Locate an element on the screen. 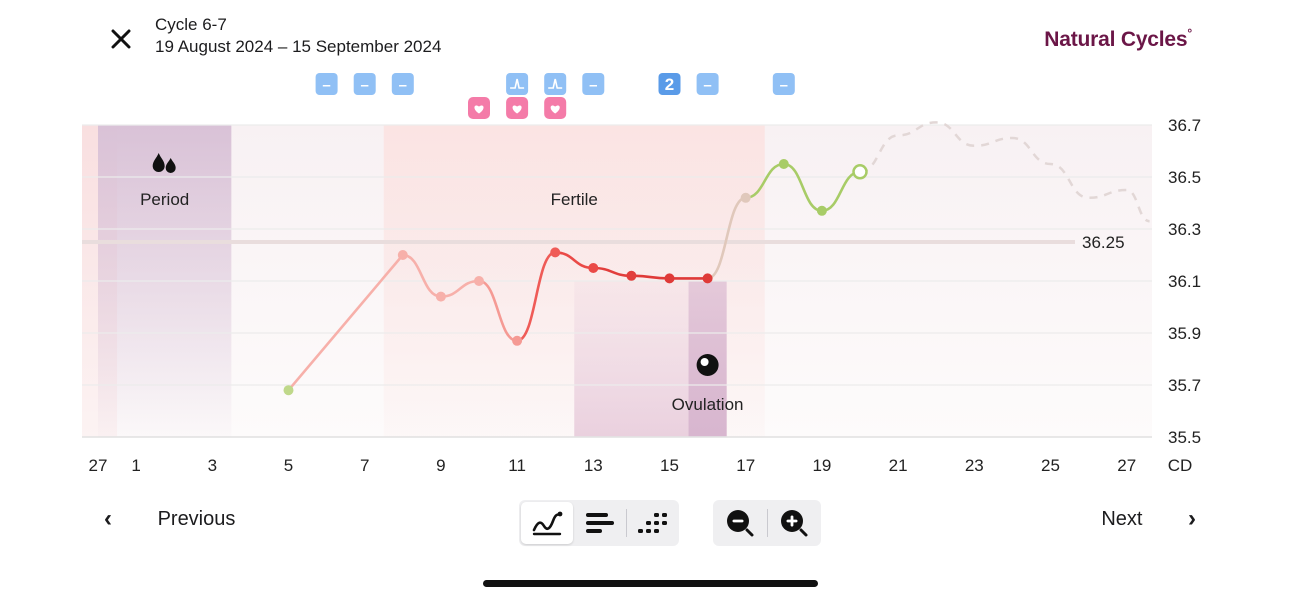 This screenshot has height=600, width=1300. predicted-temperature-line is located at coordinates (1004, 172).